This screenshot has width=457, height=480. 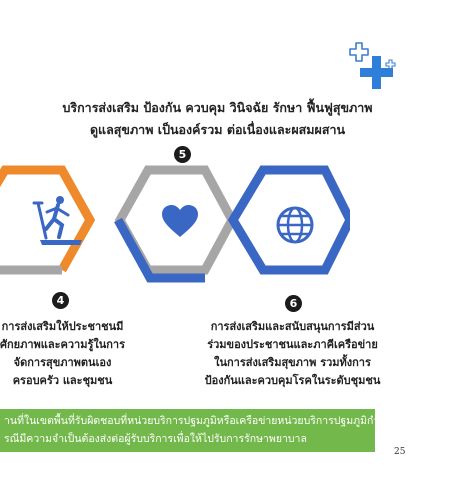 I want to click on orange-hexagon, so click(x=48, y=219).